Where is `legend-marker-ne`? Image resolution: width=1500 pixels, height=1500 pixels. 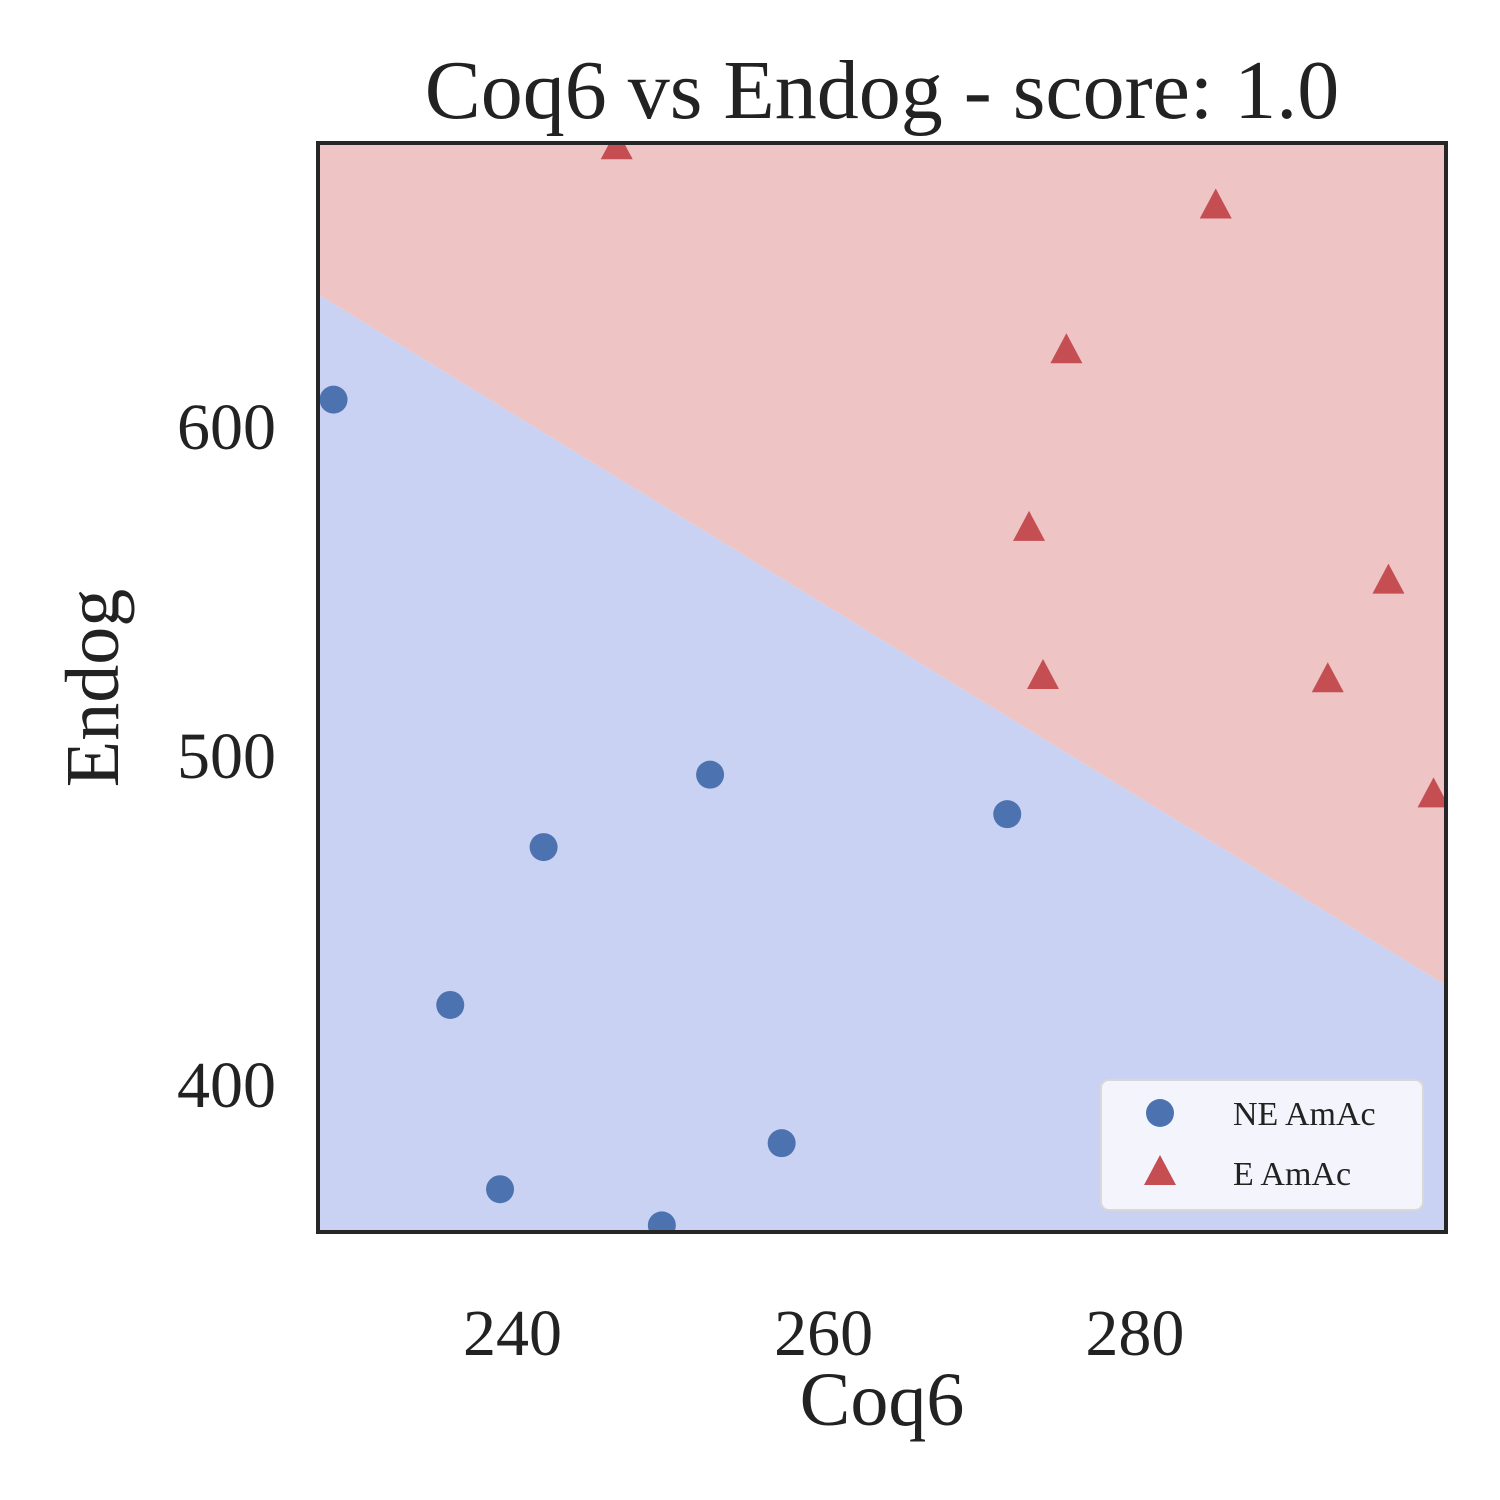 legend-marker-ne is located at coordinates (1160, 1113).